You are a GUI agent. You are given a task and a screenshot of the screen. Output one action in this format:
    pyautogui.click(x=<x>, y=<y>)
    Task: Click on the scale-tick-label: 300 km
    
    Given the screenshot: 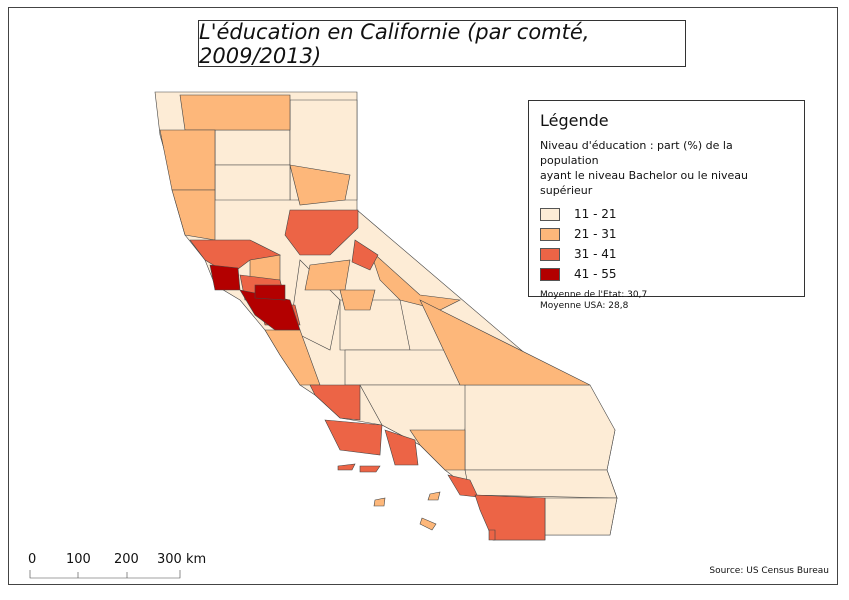 What is the action you would take?
    pyautogui.click(x=182, y=559)
    